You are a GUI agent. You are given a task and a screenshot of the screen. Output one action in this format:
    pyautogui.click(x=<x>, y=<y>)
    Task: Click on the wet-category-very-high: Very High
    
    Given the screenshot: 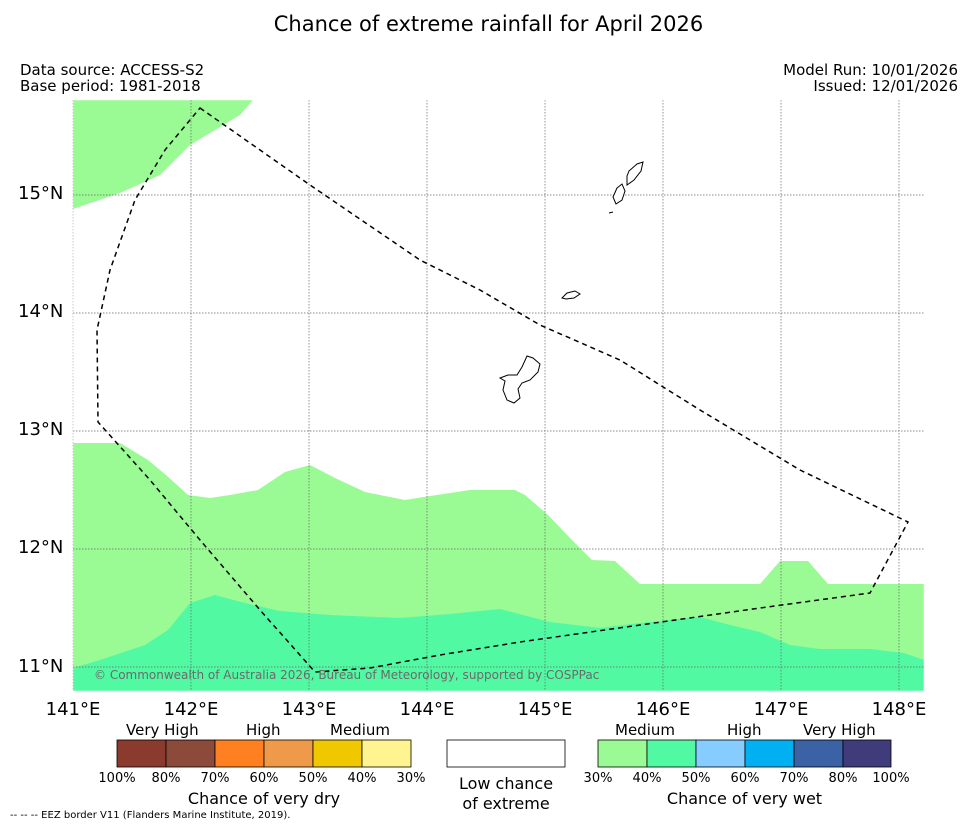 What is the action you would take?
    pyautogui.click(x=839, y=730)
    